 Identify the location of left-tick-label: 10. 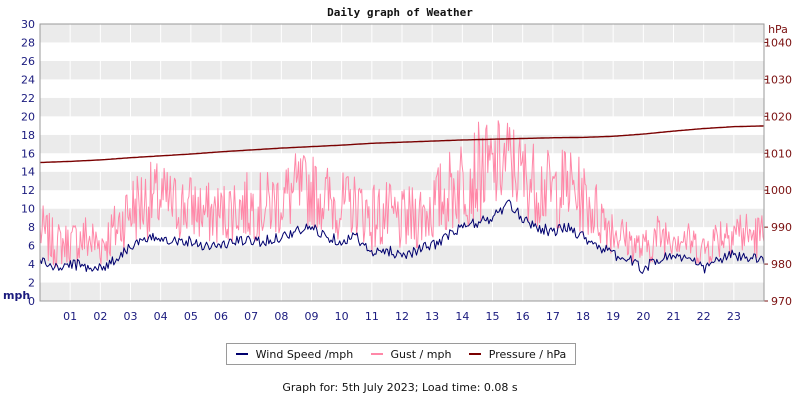
(28, 209).